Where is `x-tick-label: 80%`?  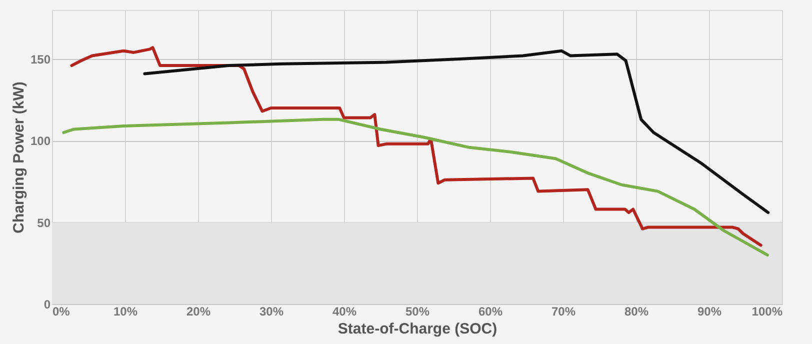 x-tick-label: 80% is located at coordinates (636, 311).